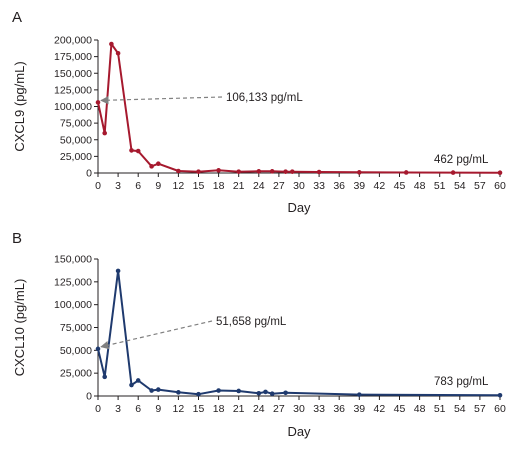  Describe the element at coordinates (264, 98) in the screenshot. I see `annotation-start-value: 106,133 pg/mL` at that location.